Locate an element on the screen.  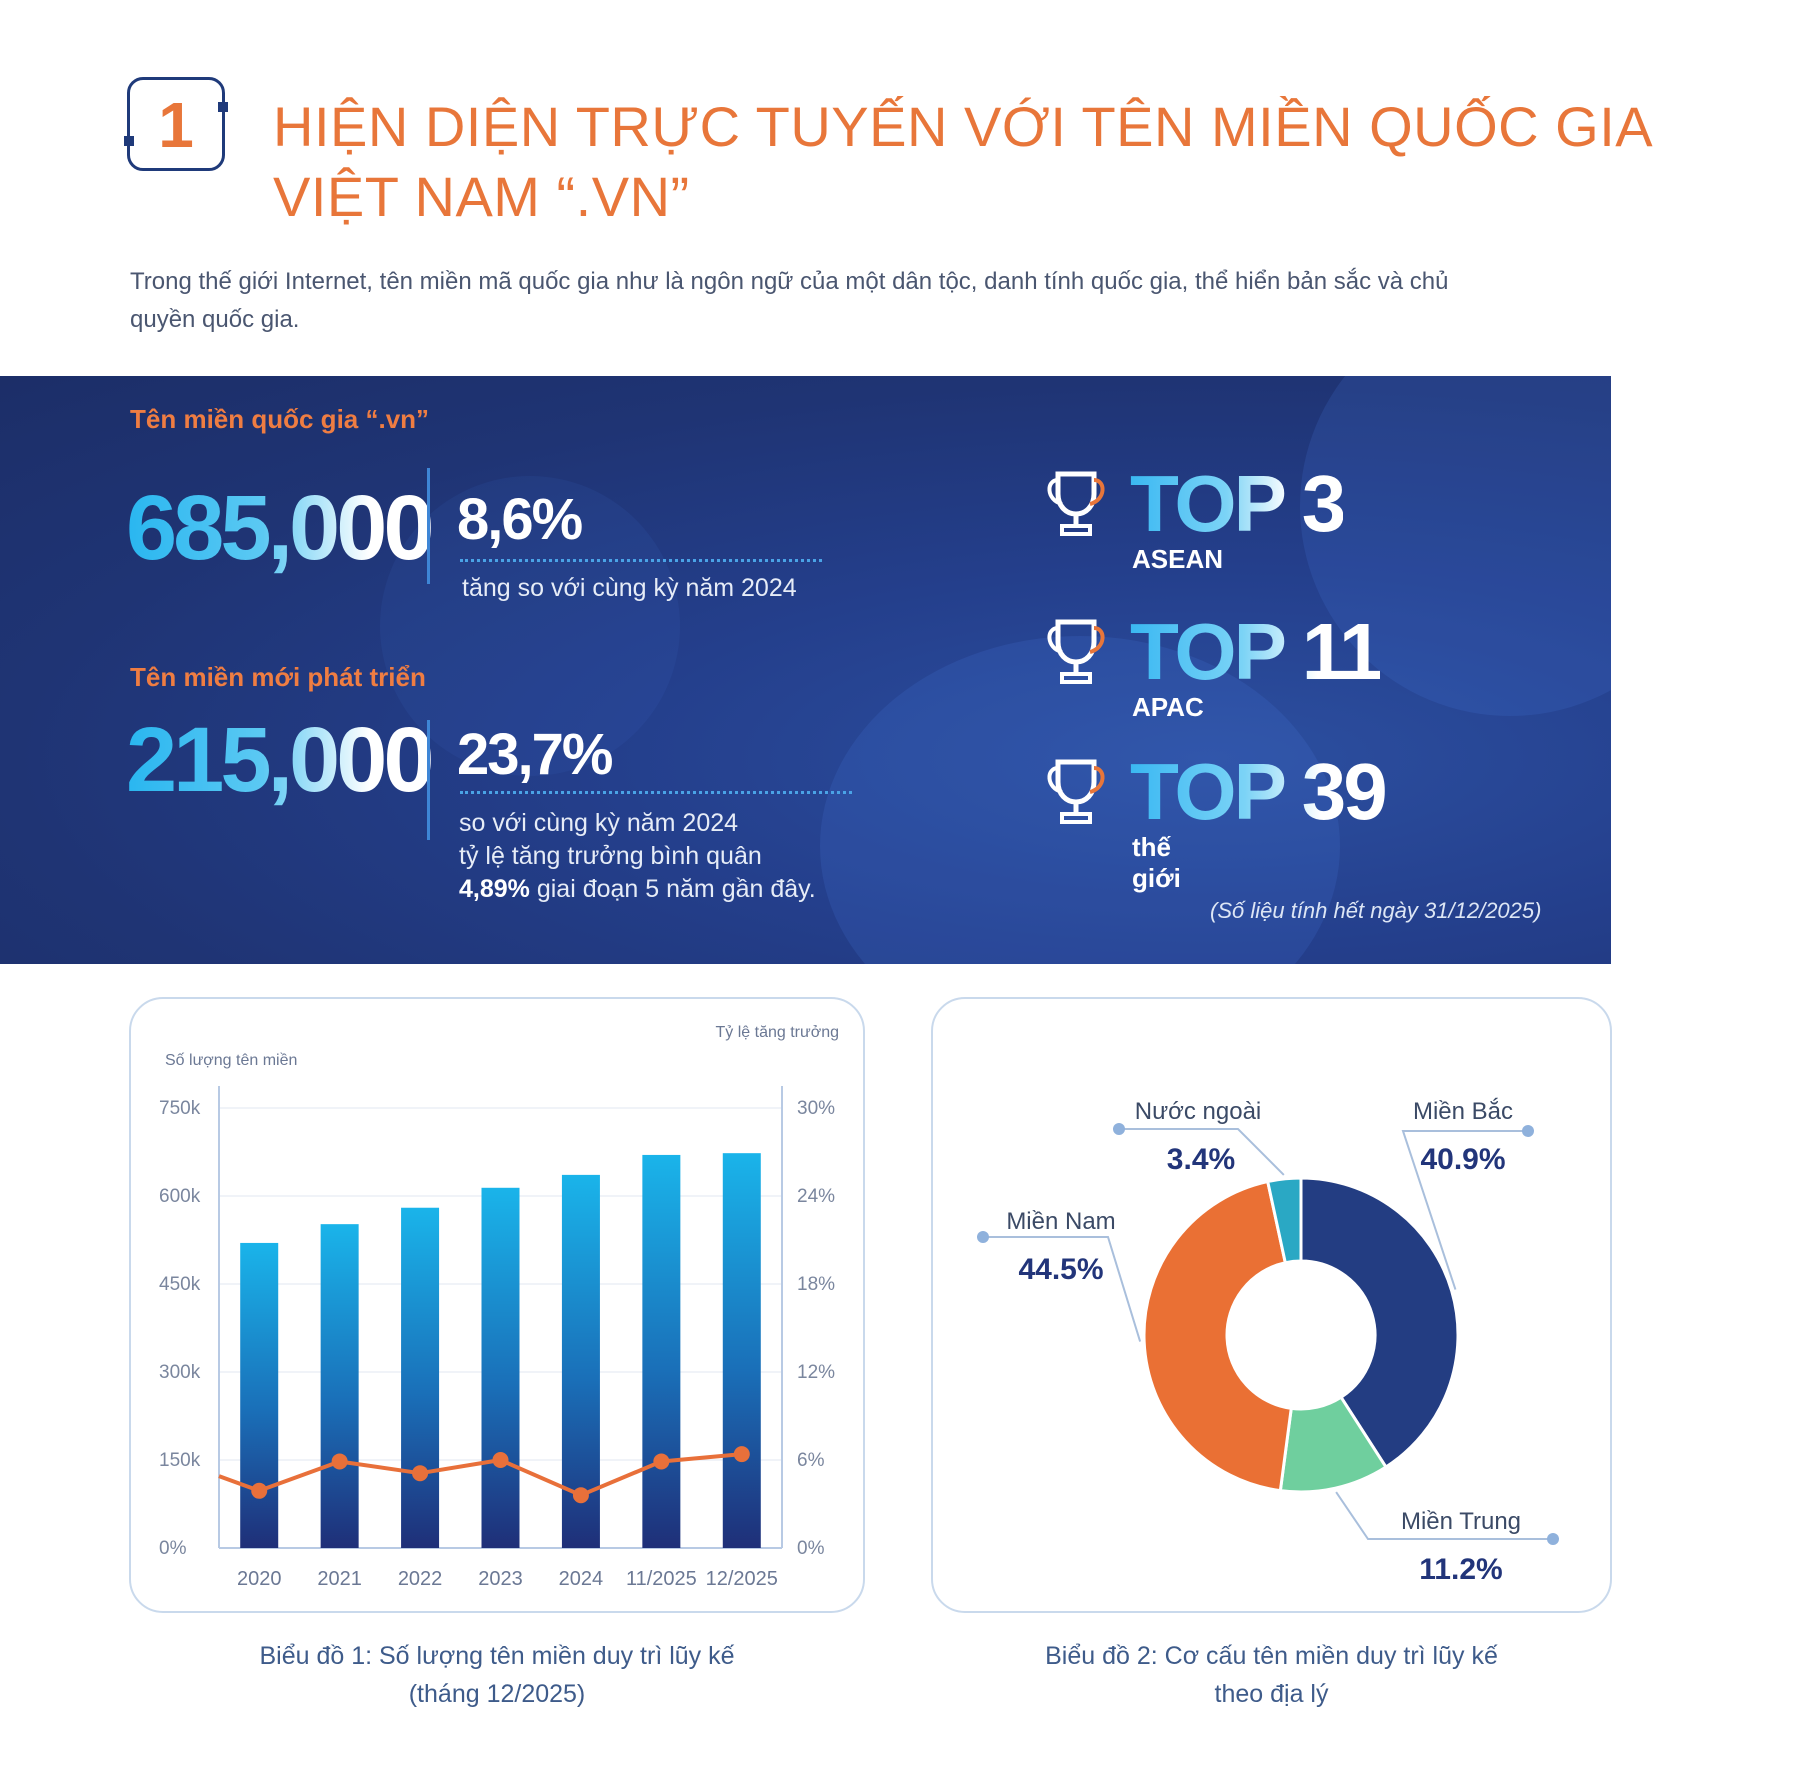
x-tick-label: 2020 is located at coordinates (259, 1579).